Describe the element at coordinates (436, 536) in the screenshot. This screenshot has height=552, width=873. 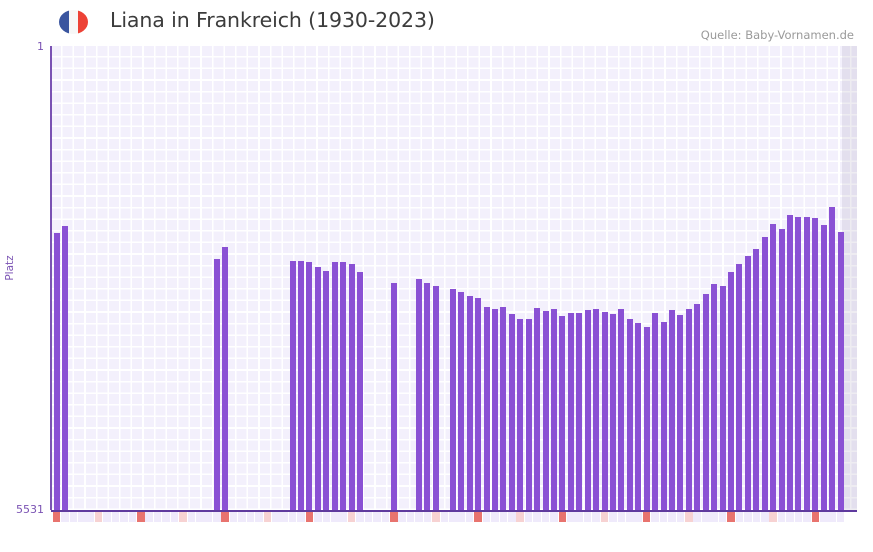
I see `x-axis-labels` at that location.